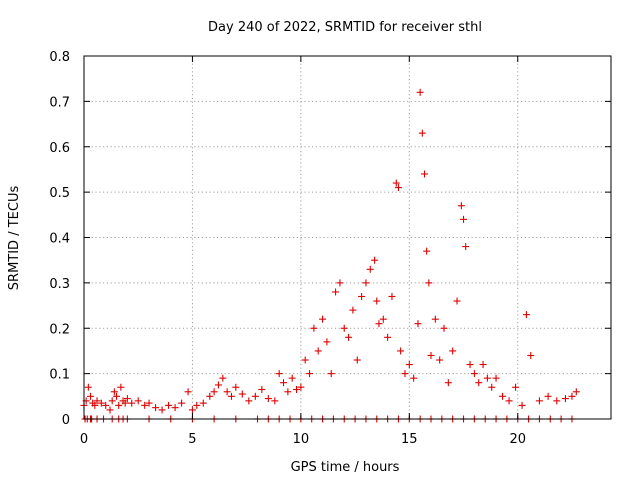 The width and height of the screenshot is (640, 480). I want to click on y-tick-label: 0.5, so click(59, 193).